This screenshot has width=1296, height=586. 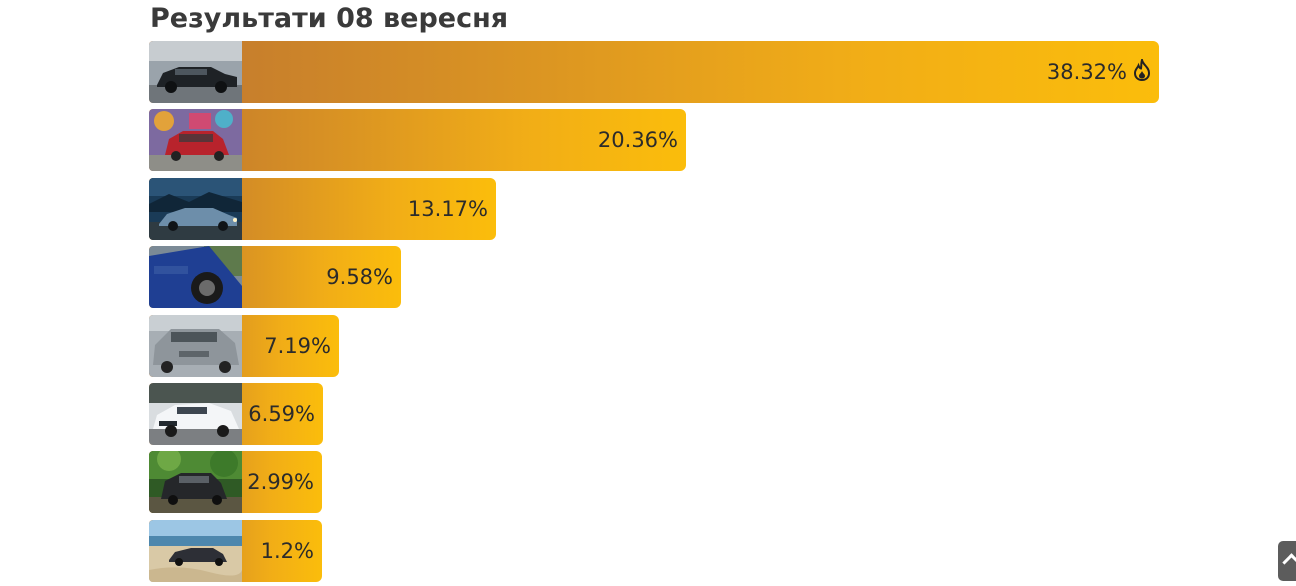 What do you see at coordinates (275, 277) in the screenshot?
I see `bar-4: 9.58%` at bounding box center [275, 277].